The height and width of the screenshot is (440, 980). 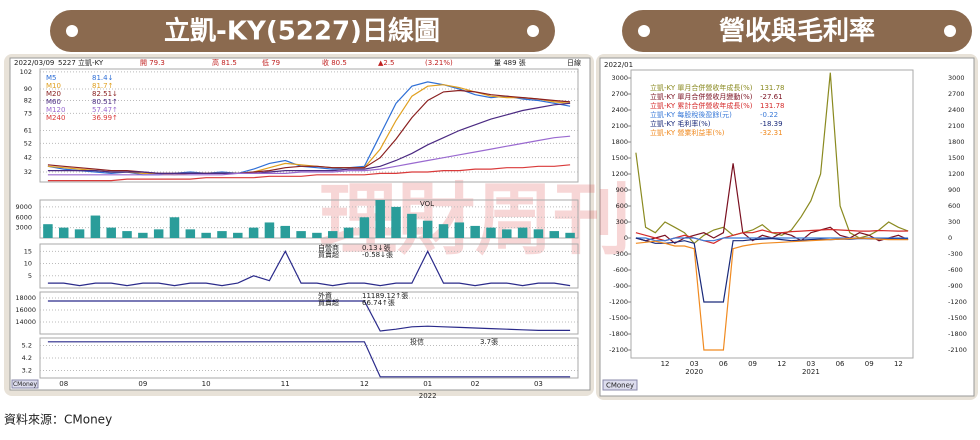 What do you see at coordinates (105, 94) in the screenshot?
I see `legend-value: 82.51↓` at bounding box center [105, 94].